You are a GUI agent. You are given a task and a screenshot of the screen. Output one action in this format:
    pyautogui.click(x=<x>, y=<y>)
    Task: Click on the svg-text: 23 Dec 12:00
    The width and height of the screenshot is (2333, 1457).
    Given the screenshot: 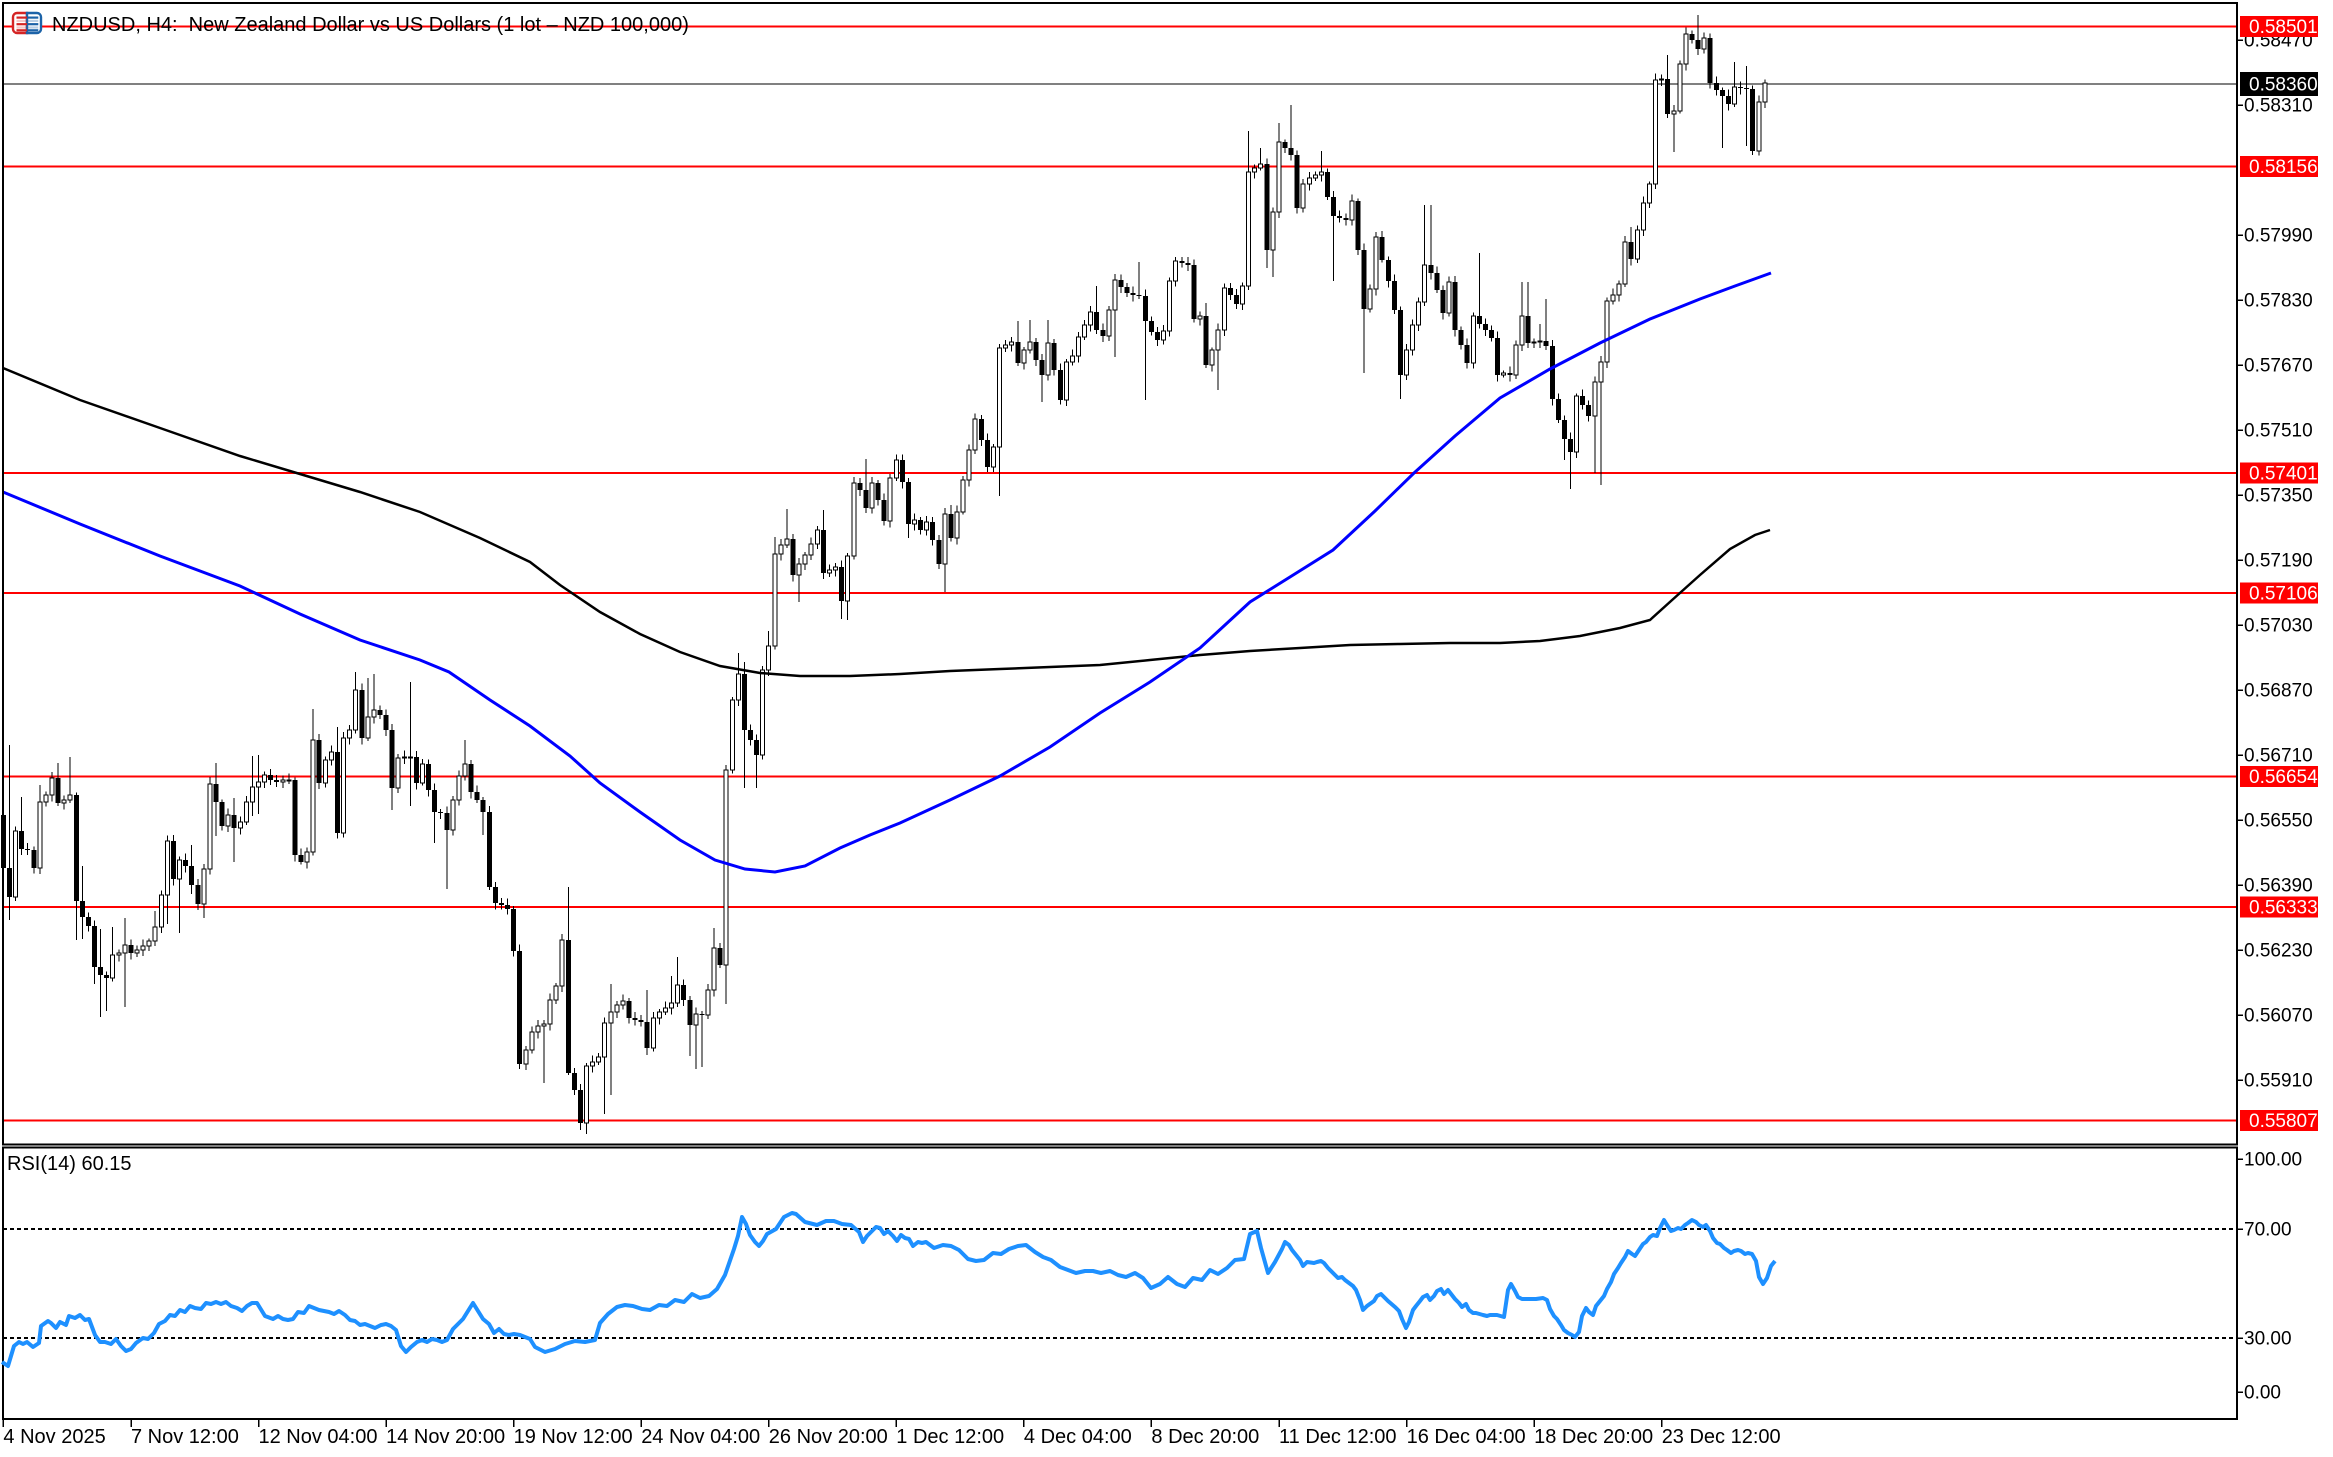 What is the action you would take?
    pyautogui.click(x=1721, y=1437)
    